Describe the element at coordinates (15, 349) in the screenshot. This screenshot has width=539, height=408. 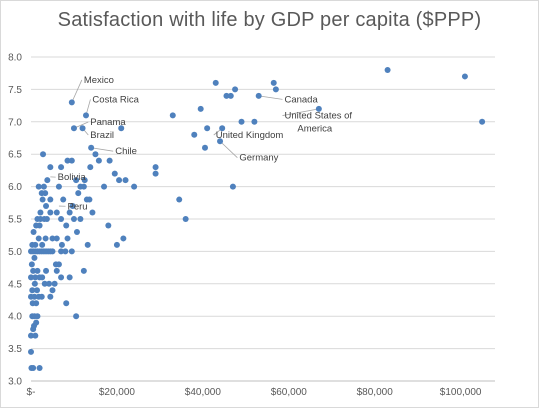
I see `y-tick-label: 3.5` at that location.